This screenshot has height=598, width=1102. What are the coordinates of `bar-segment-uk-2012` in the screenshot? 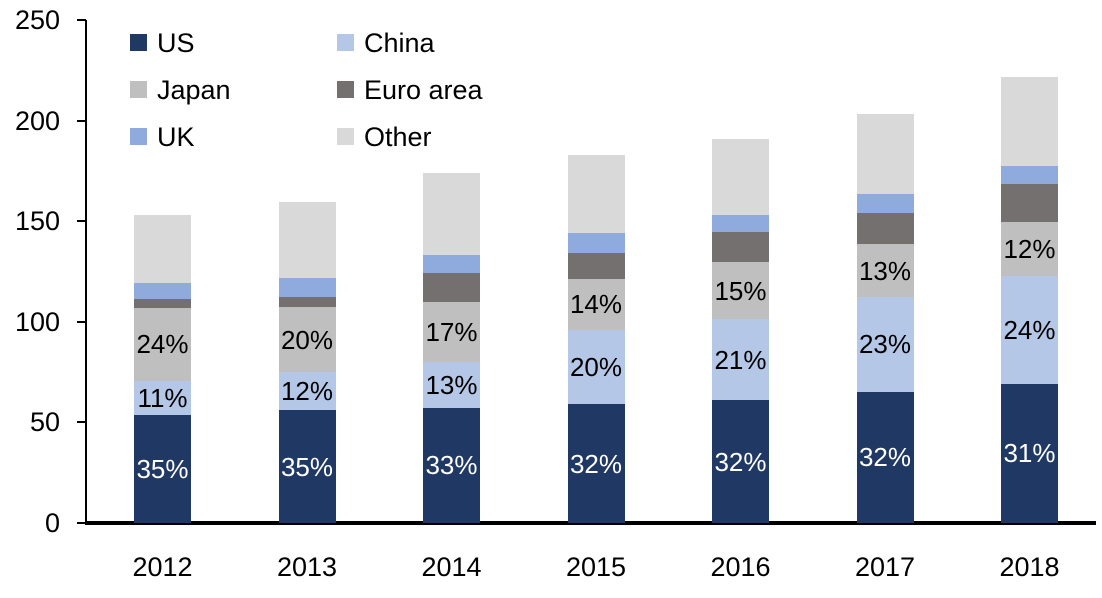 It's located at (162, 291).